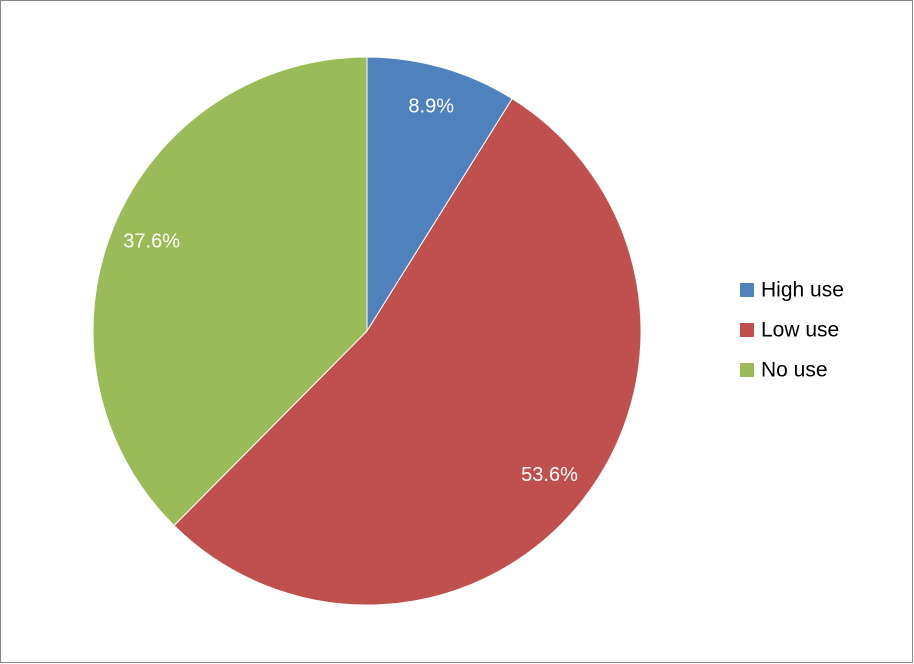 The image size is (914, 664). What do you see at coordinates (431, 106) in the screenshot?
I see `value-label: 8.9%` at bounding box center [431, 106].